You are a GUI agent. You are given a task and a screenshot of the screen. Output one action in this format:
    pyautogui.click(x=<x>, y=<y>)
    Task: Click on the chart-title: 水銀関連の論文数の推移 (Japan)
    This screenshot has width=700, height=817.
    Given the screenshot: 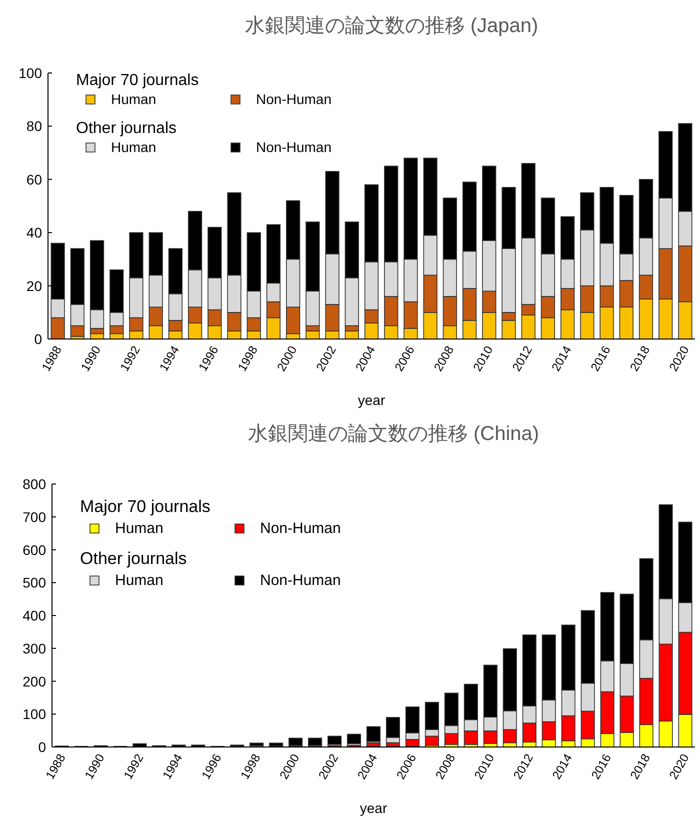 What is the action you would take?
    pyautogui.click(x=391, y=26)
    